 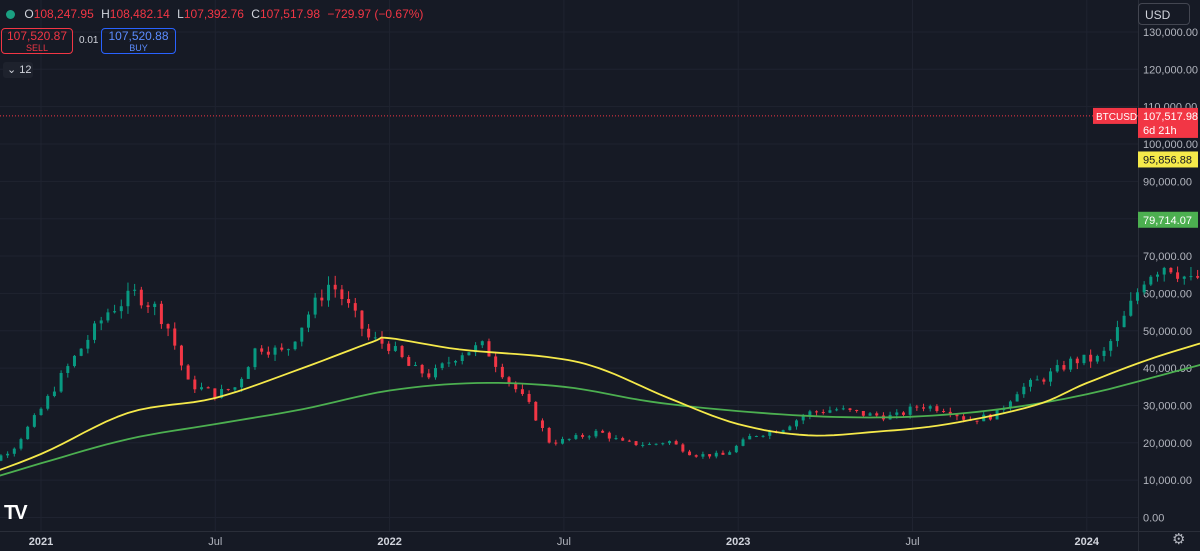 What do you see at coordinates (63, 14) in the screenshot?
I see `open-value: 108,247.95` at bounding box center [63, 14].